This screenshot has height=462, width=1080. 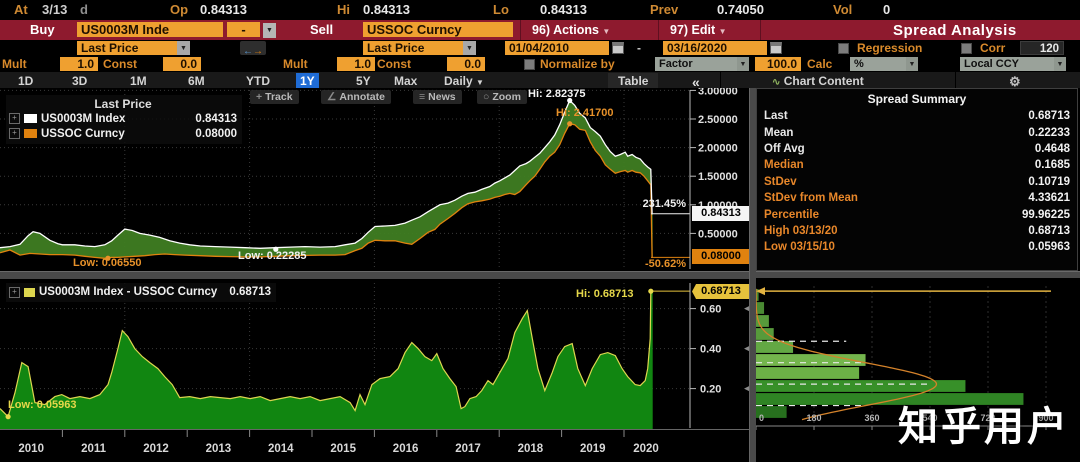 I want to click on sell-ticker-field: USSOC Curncy, so click(x=438, y=29).